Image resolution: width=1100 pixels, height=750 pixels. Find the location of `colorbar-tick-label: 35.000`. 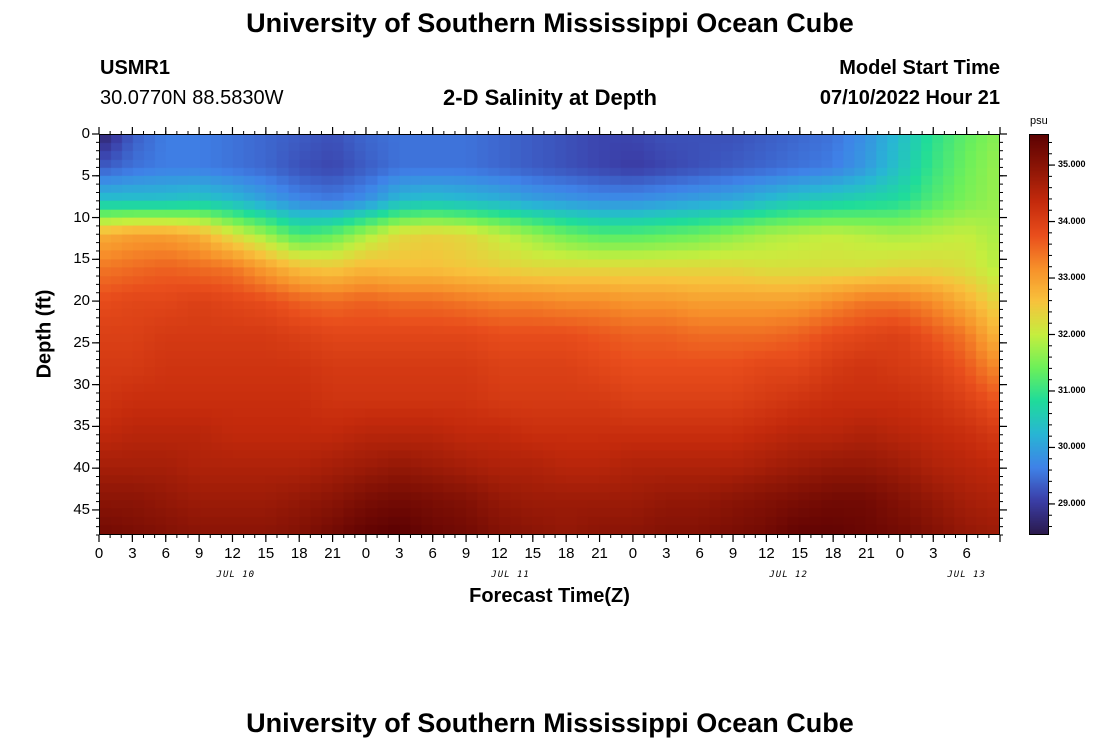

colorbar-tick-label: 35.000 is located at coordinates (1072, 164).